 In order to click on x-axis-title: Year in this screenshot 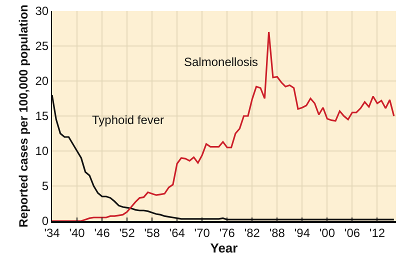, I will do `click(224, 248)`.